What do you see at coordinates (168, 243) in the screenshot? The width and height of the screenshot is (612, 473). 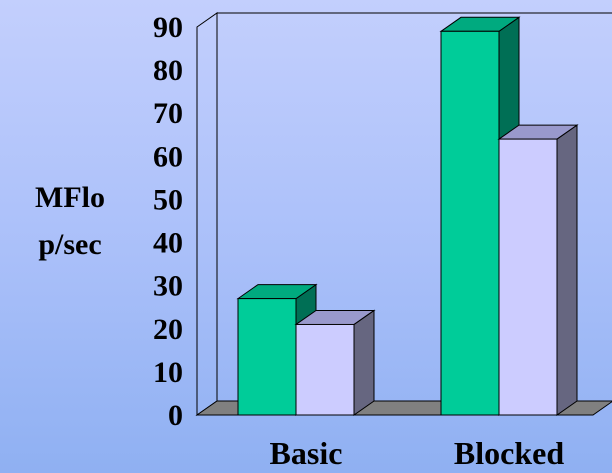 I see `y-tick-label: 40` at bounding box center [168, 243].